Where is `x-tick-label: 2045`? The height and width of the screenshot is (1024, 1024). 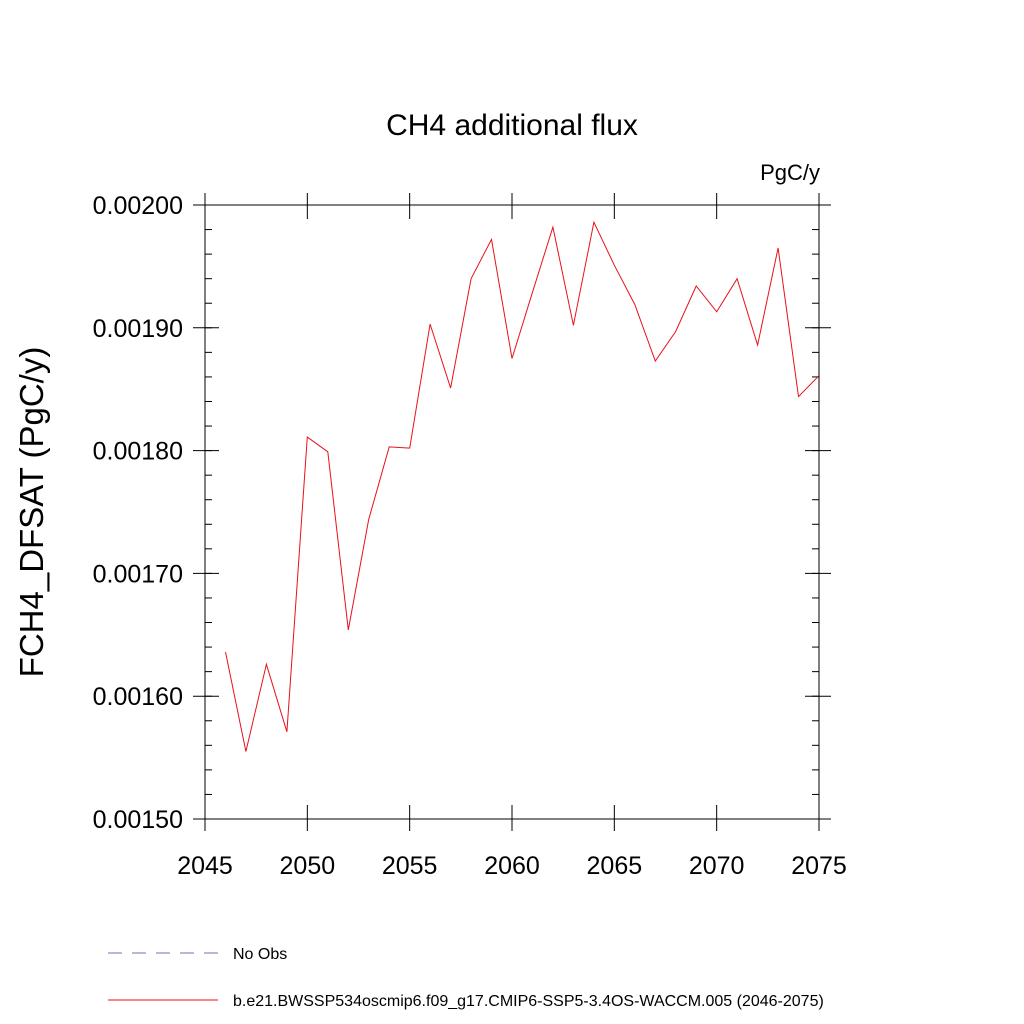 x-tick-label: 2045 is located at coordinates (205, 866).